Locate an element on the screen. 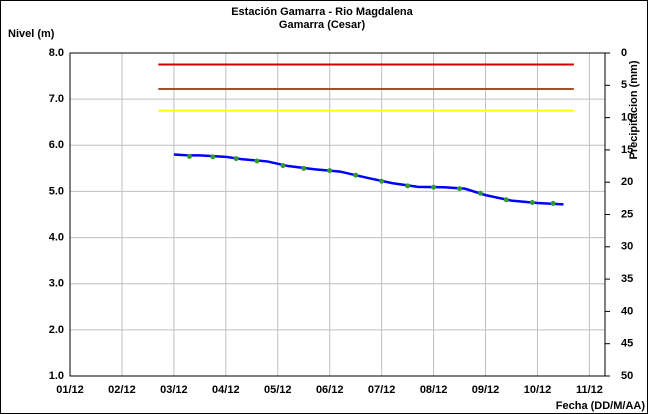  y2-axis-label: Precipitacion (mm) is located at coordinates (634, 109).